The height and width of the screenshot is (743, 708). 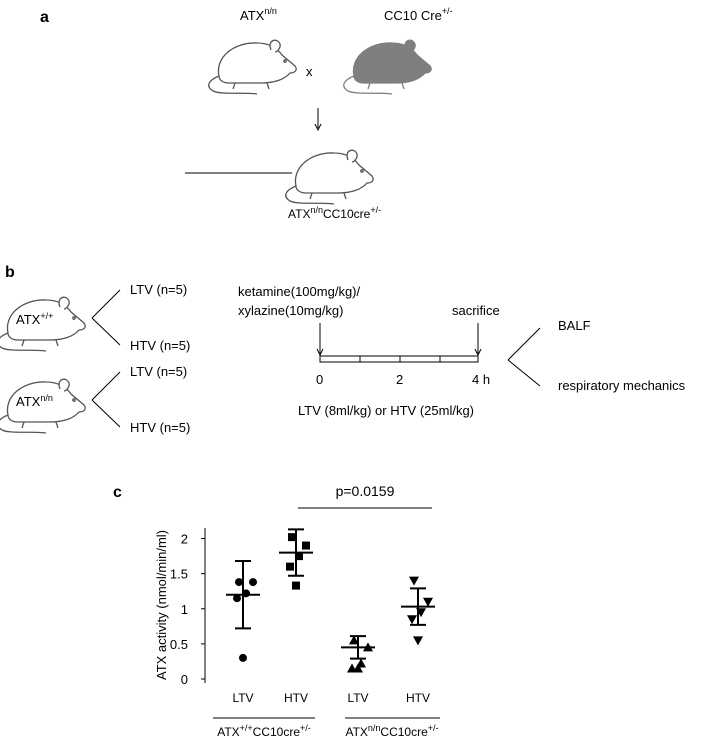 What do you see at coordinates (184, 609) in the screenshot?
I see `y-tick-label: 1` at bounding box center [184, 609].